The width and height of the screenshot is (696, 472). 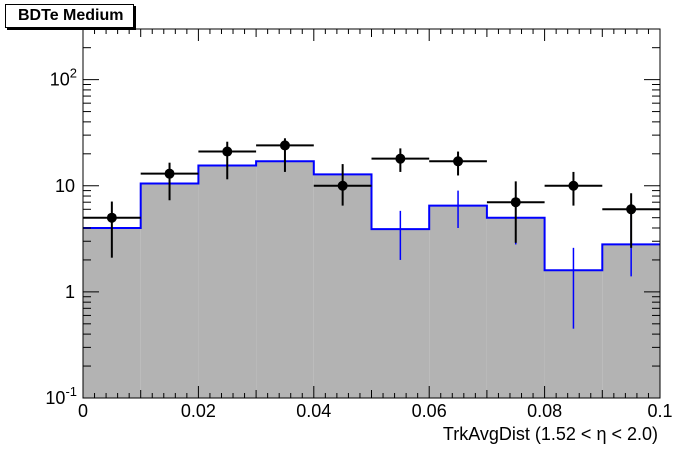 What do you see at coordinates (659, 411) in the screenshot?
I see `x-tick-label: 0.1` at bounding box center [659, 411].